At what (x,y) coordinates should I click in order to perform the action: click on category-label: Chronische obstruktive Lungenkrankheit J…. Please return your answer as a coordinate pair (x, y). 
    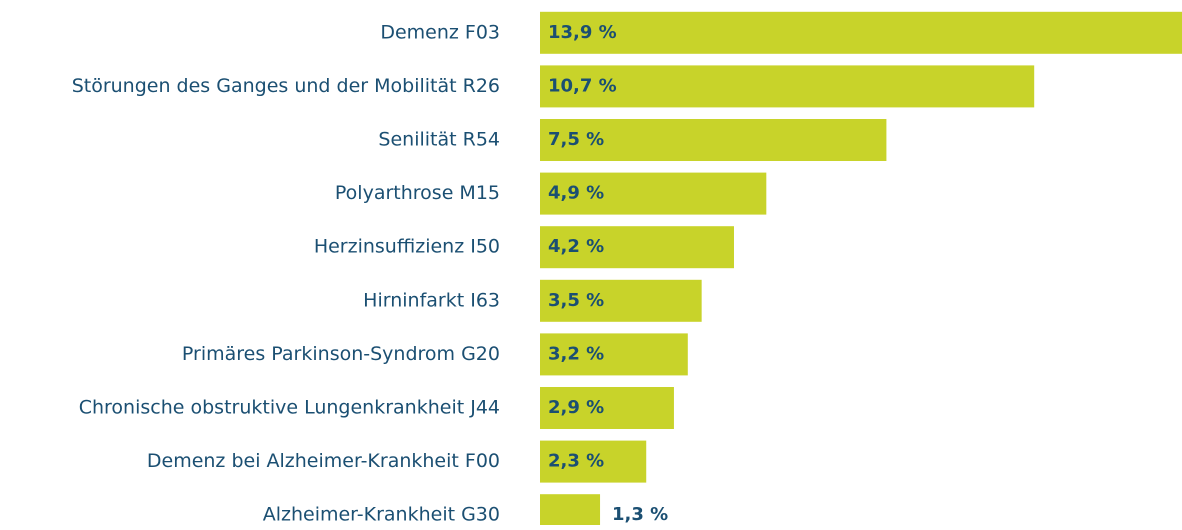
    Looking at the image, I should click on (289, 408).